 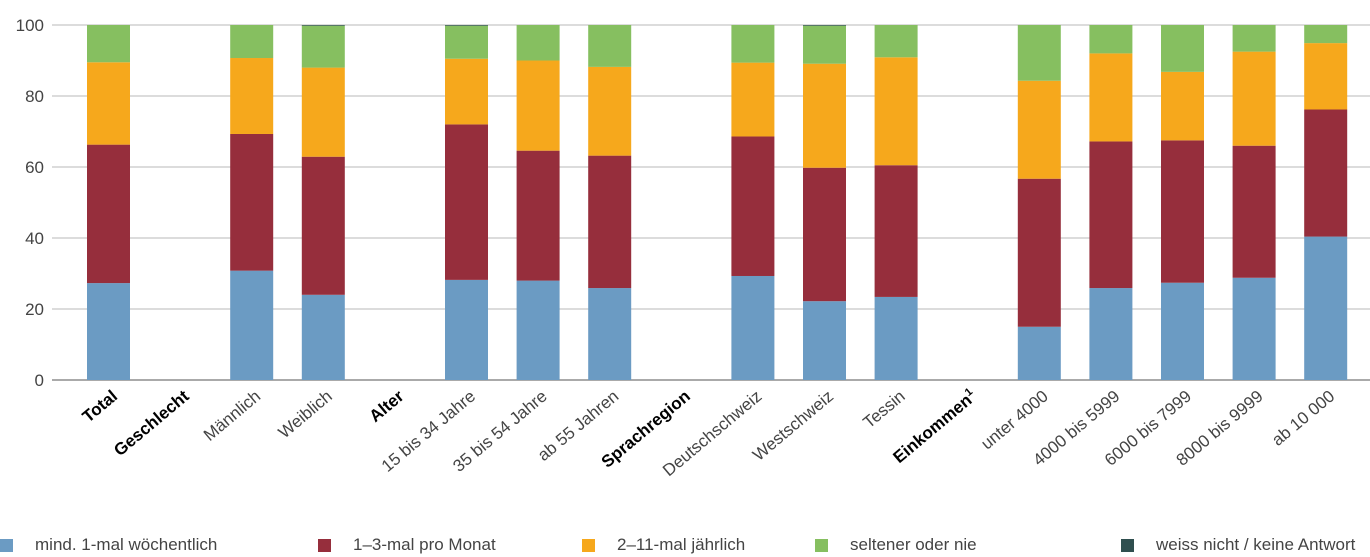 What do you see at coordinates (34, 167) in the screenshot?
I see `y-tick-label: 60` at bounding box center [34, 167].